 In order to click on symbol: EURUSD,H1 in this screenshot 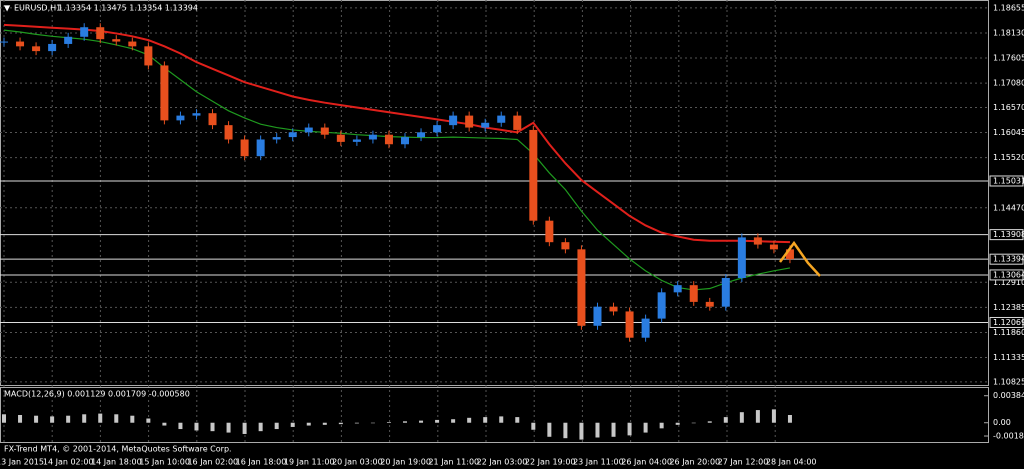, I will do `click(37, 8)`.